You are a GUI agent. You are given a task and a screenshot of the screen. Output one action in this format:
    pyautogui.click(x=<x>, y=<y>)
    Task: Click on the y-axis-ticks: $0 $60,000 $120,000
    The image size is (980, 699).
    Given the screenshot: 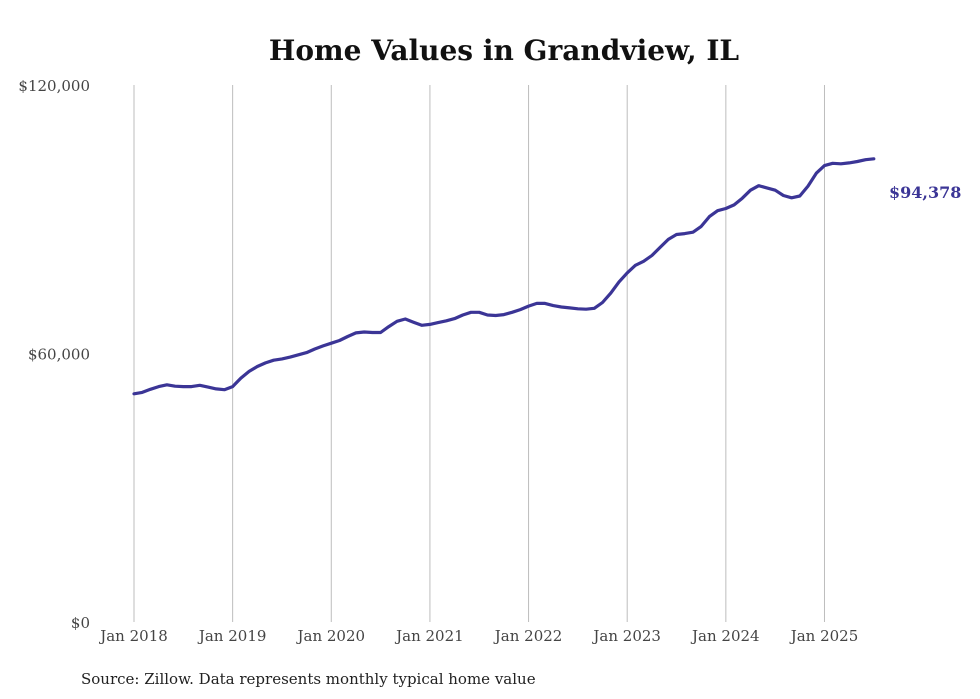 What is the action you would take?
    pyautogui.click(x=54, y=354)
    